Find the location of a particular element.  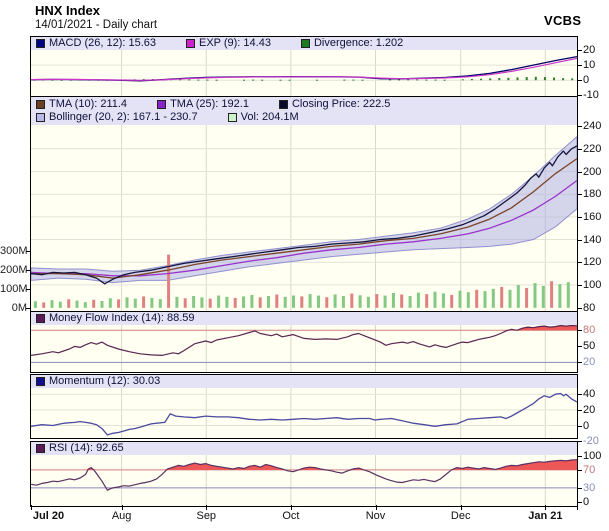

rsi-legend: RSI (14): 92.65 is located at coordinates (304, 448).